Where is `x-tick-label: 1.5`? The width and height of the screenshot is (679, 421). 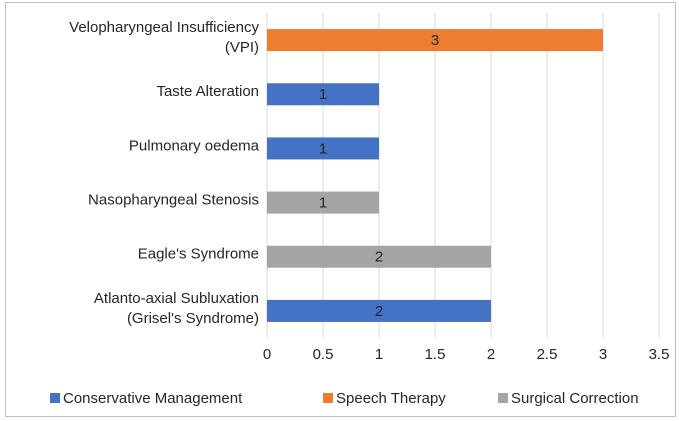
x-tick-label: 1.5 is located at coordinates (435, 354).